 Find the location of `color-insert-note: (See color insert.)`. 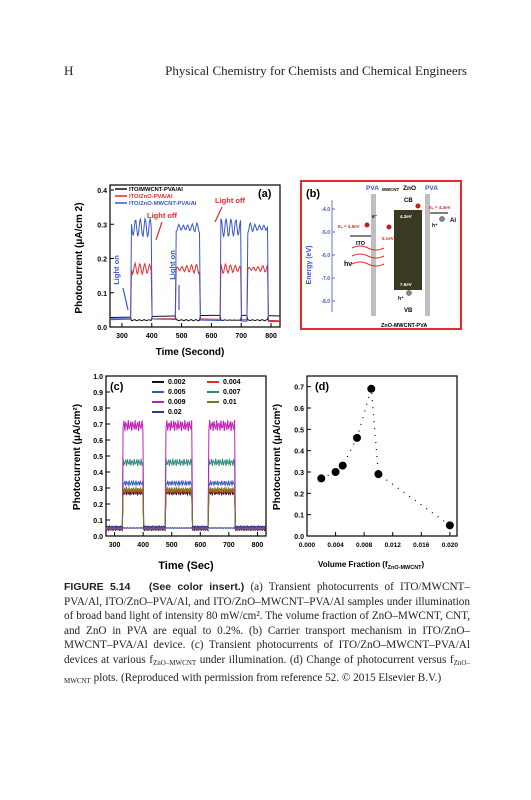

color-insert-note: (See color insert.) is located at coordinates (196, 587).